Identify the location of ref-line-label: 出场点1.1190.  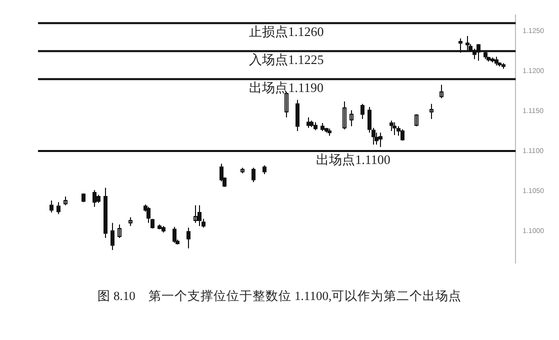
(286, 88).